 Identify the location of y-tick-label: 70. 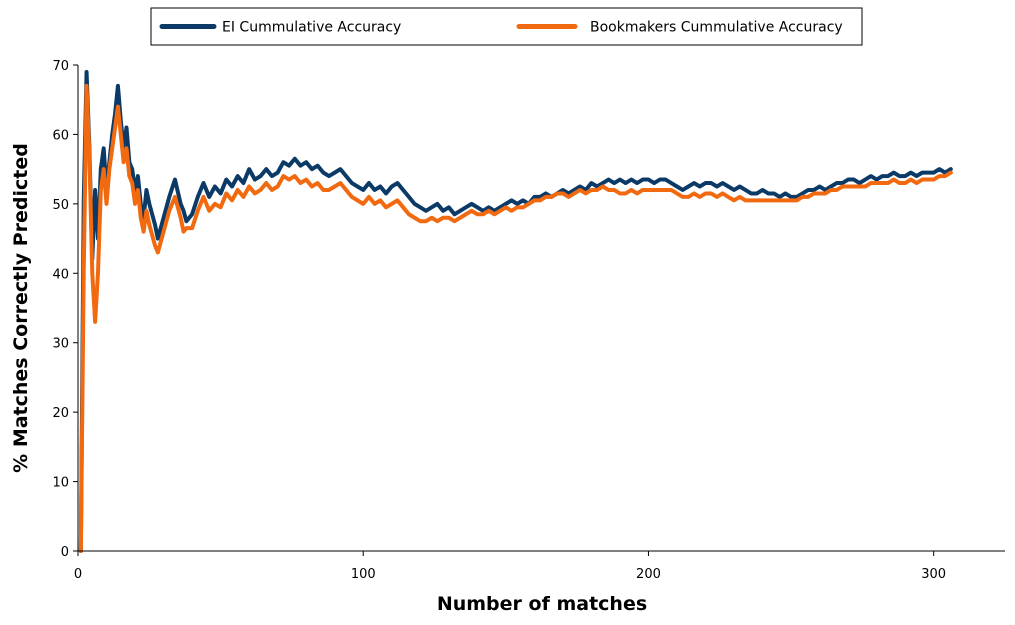
(60, 66).